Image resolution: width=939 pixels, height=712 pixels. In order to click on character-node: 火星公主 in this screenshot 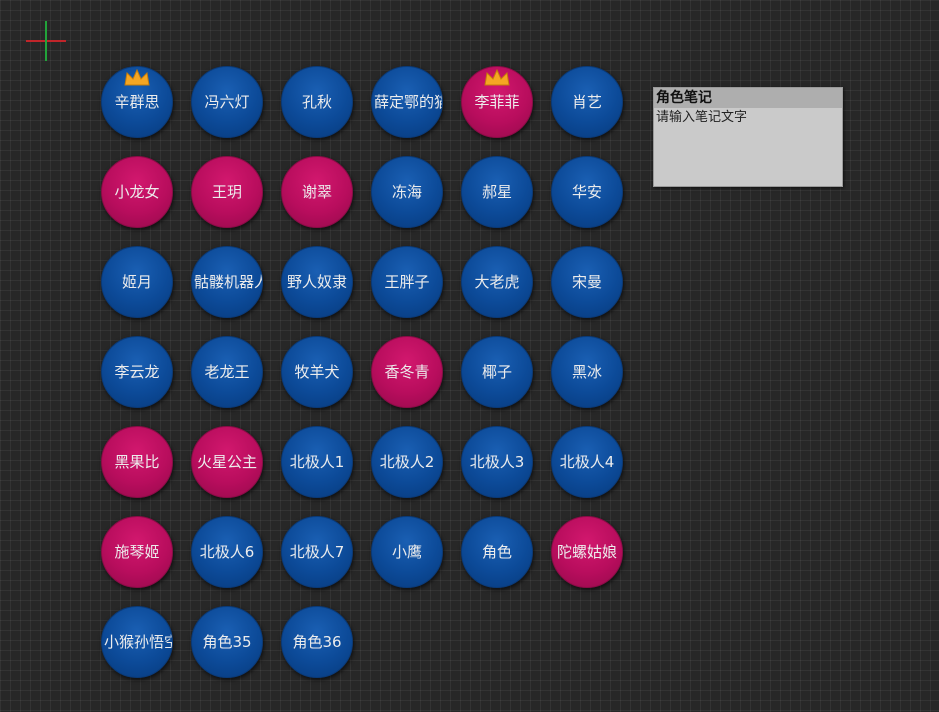, I will do `click(227, 462)`.